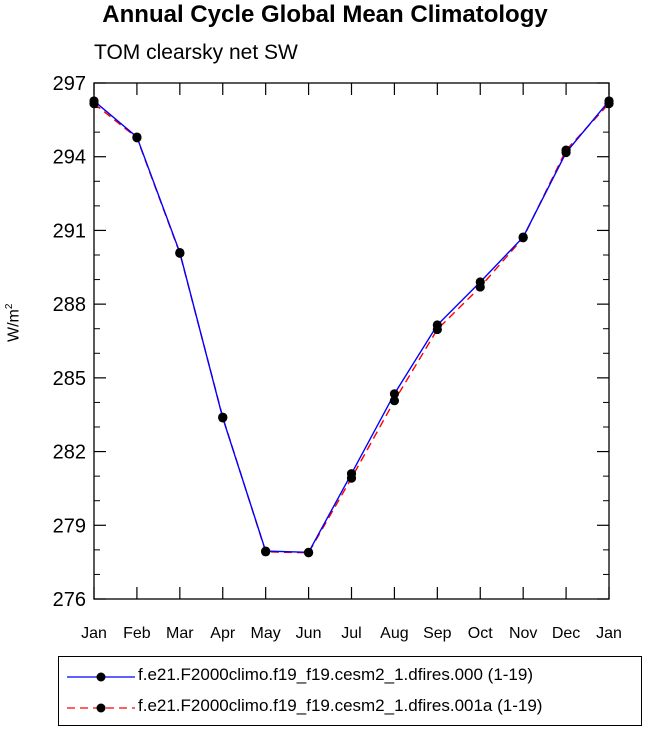  I want to click on x-tick-label: Sep, so click(437, 633).